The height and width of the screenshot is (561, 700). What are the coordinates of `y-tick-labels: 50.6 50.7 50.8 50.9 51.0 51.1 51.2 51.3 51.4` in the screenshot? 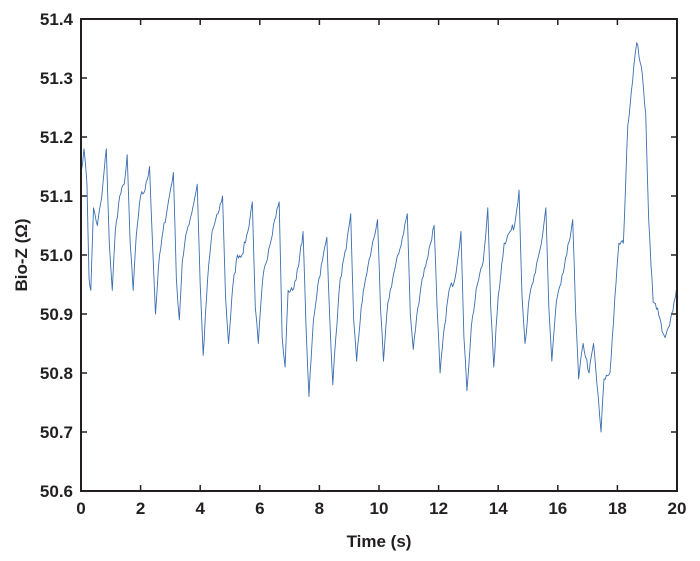 It's located at (57, 255).